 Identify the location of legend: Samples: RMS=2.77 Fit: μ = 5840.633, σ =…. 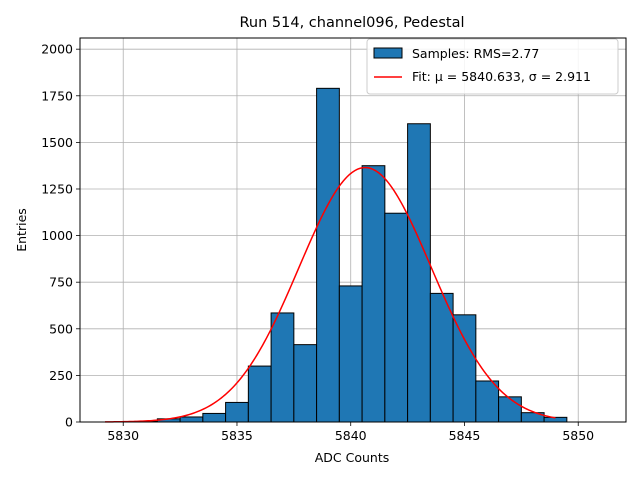
(492, 66).